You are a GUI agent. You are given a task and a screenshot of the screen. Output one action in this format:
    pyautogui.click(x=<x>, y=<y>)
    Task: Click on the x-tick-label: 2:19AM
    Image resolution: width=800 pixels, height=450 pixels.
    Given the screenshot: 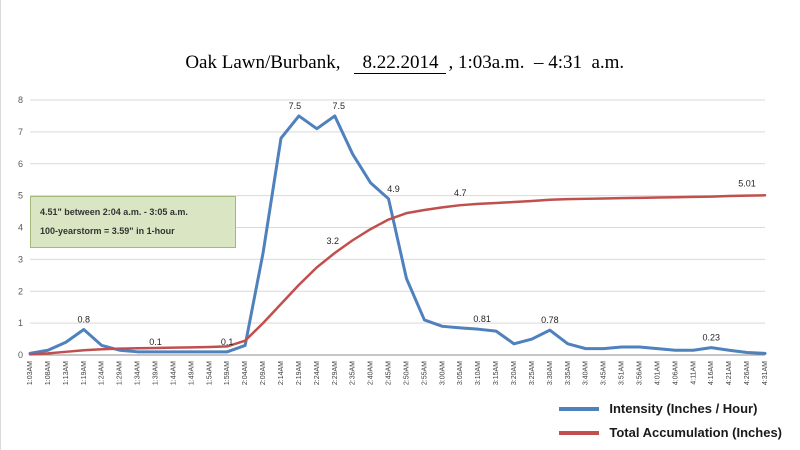 What is the action you would take?
    pyautogui.click(x=299, y=373)
    